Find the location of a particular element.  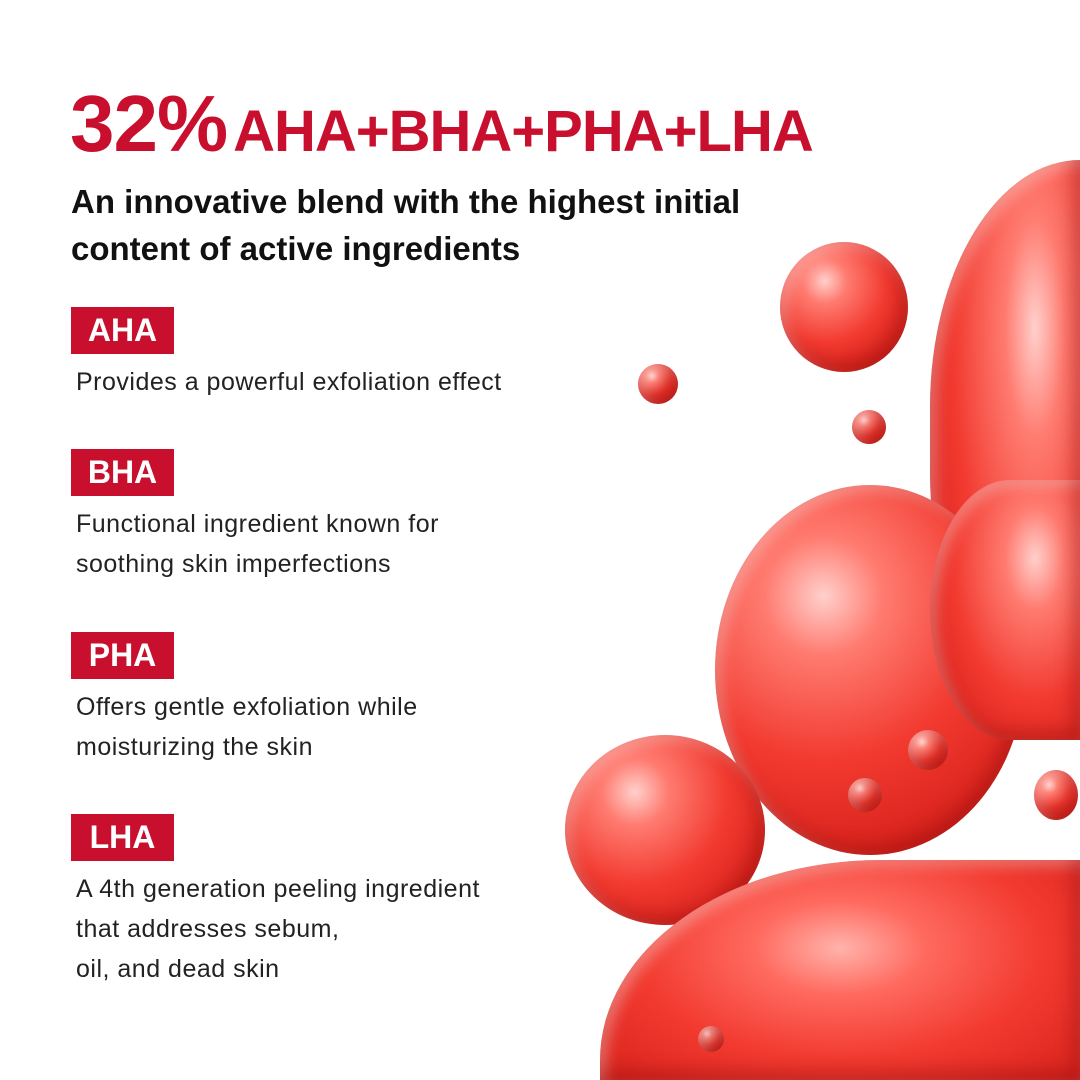

headline-percent: 32% is located at coordinates (149, 123).